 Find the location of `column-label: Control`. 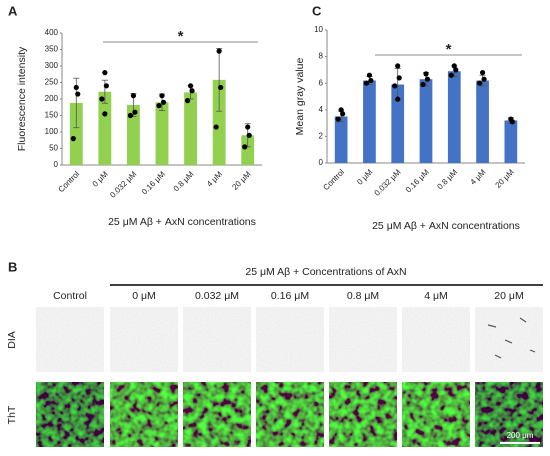

column-label: Control is located at coordinates (70, 296).